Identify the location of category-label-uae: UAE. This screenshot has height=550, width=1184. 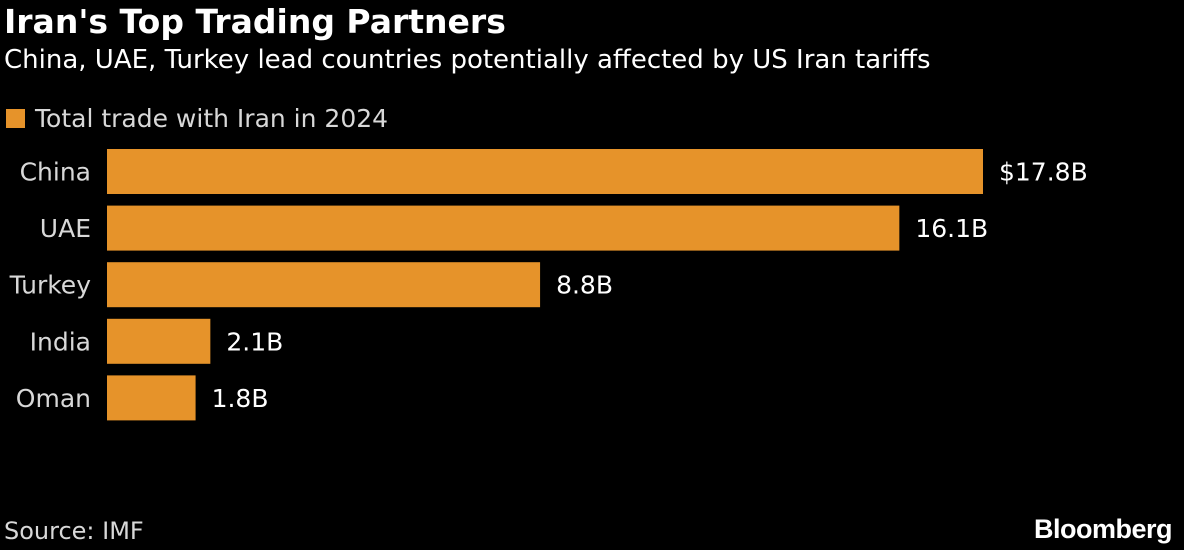
(65, 228).